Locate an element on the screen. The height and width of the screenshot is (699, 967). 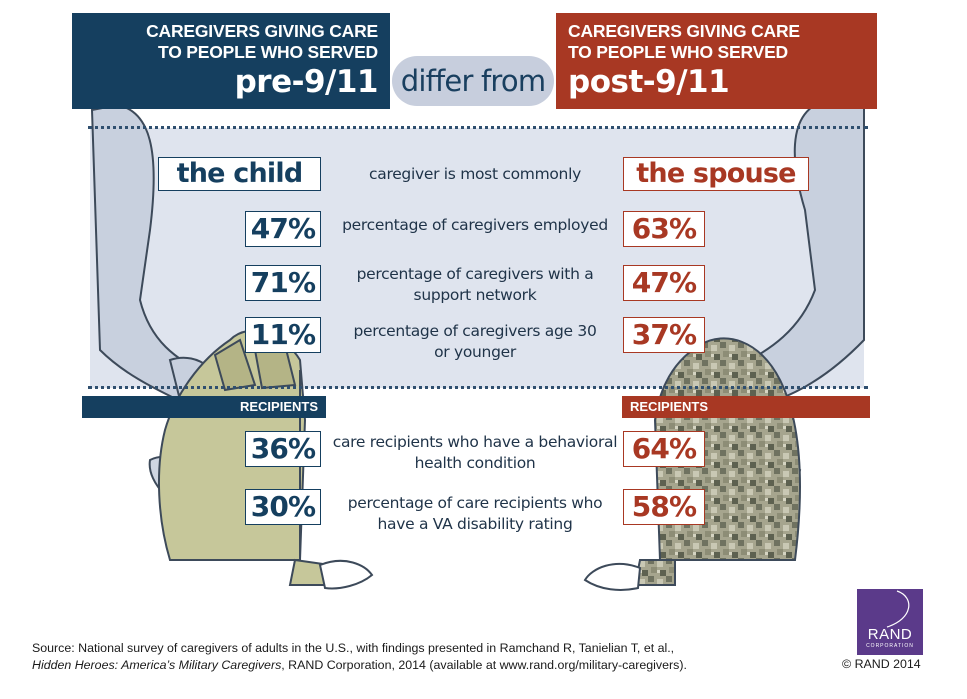
right-veteran-hand is located at coordinates (612, 577).